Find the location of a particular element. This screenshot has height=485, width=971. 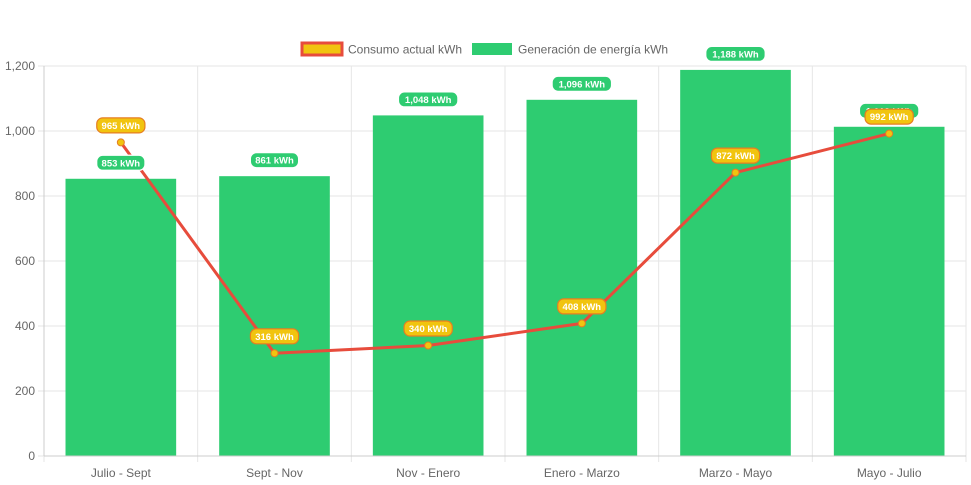

line-data-label: 992 kWh is located at coordinates (889, 116).